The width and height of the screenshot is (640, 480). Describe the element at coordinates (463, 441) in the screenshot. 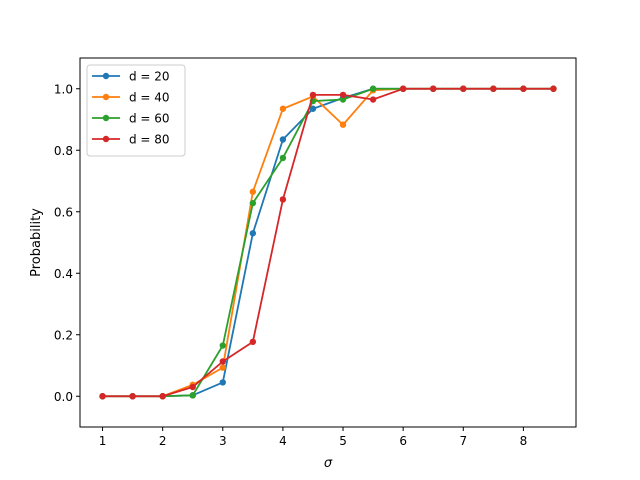

I see `x-tick-label: 7` at that location.